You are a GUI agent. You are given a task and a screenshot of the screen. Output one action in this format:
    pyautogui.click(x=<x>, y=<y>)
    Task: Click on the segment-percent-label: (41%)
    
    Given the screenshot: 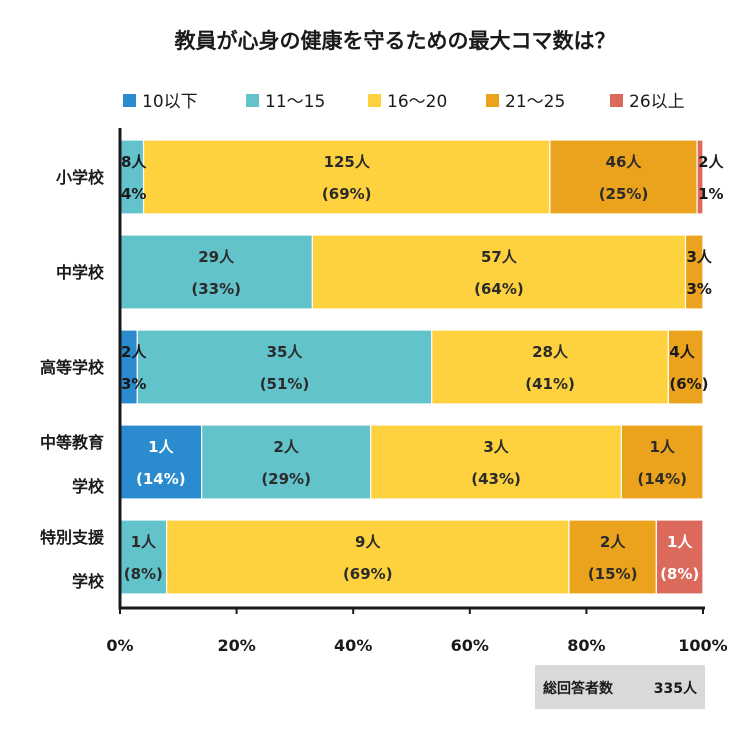 What is the action you would take?
    pyautogui.click(x=550, y=384)
    